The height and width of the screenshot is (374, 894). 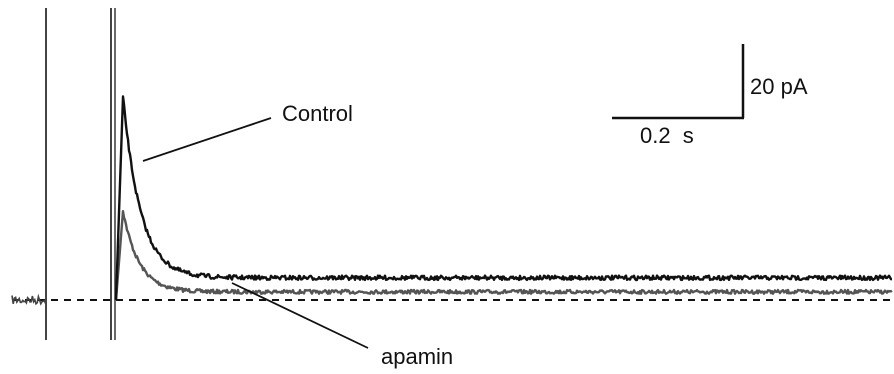 What do you see at coordinates (29, 299) in the screenshot?
I see `baseline-trace` at bounding box center [29, 299].